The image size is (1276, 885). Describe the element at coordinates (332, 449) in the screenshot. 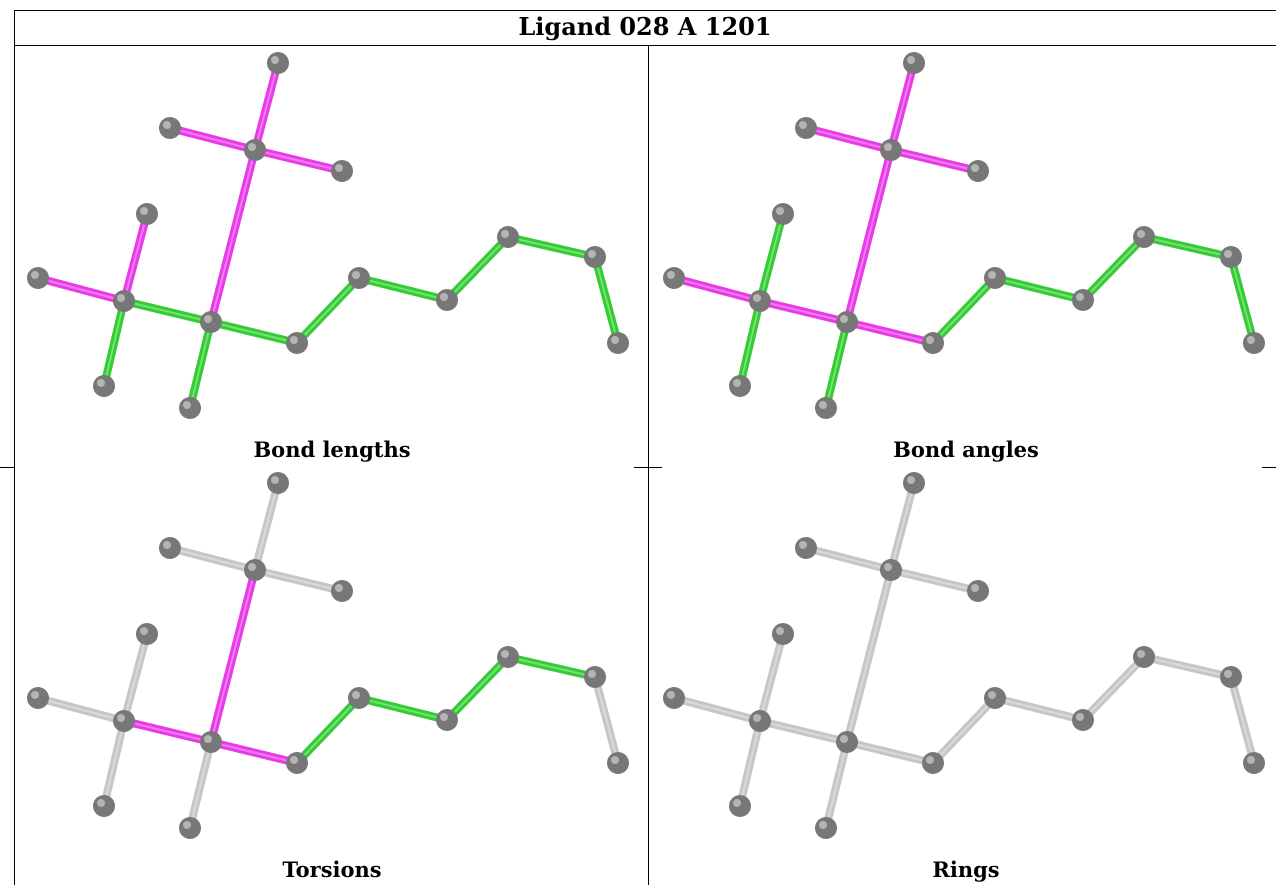

I see `caption-bond-lengths: Bond lengths` at that location.